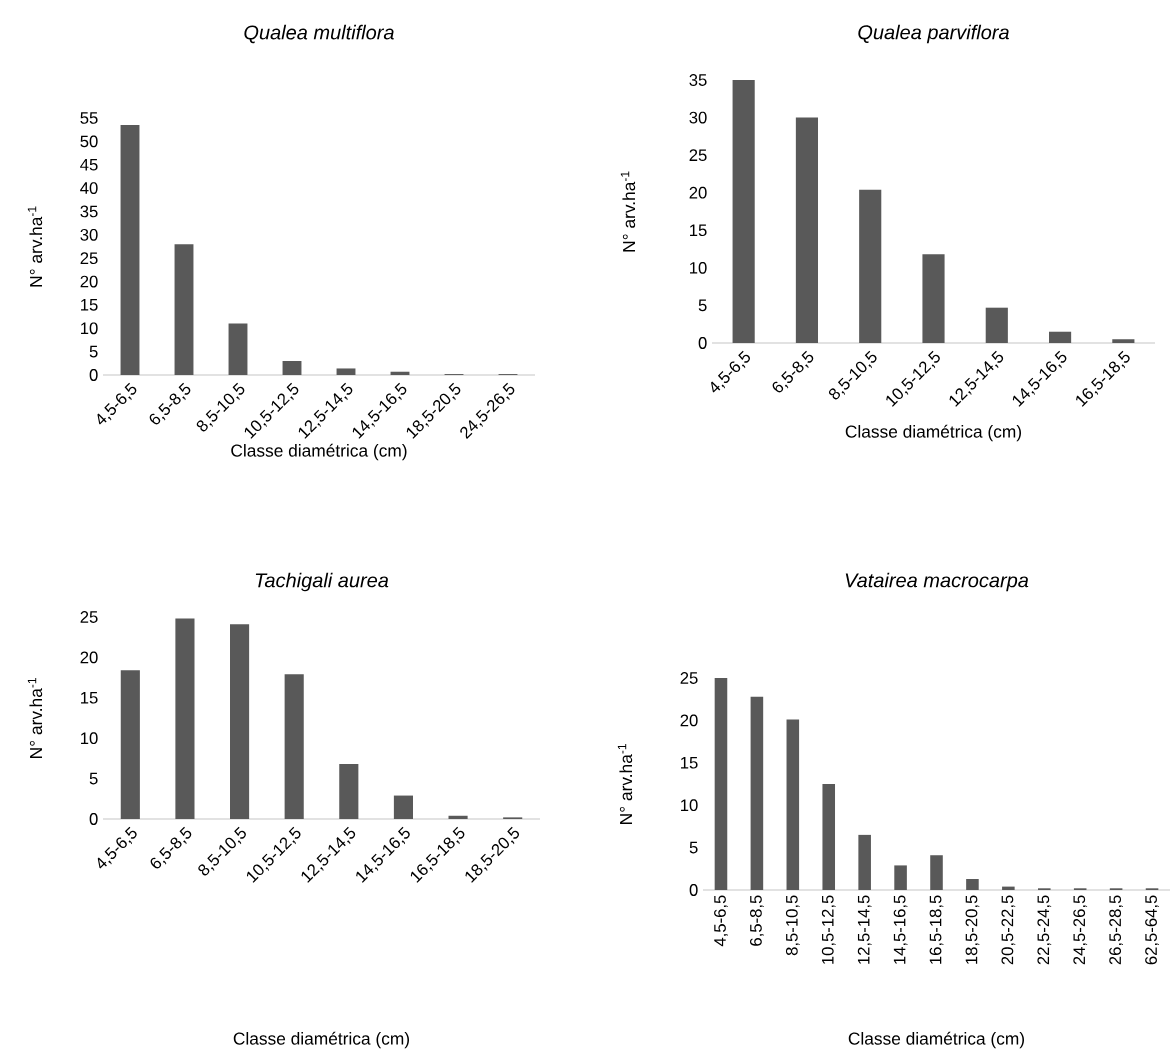 The width and height of the screenshot is (1175, 1059). What do you see at coordinates (1008, 930) in the screenshot?
I see `x-tick-label: 20,5-22,5` at bounding box center [1008, 930].